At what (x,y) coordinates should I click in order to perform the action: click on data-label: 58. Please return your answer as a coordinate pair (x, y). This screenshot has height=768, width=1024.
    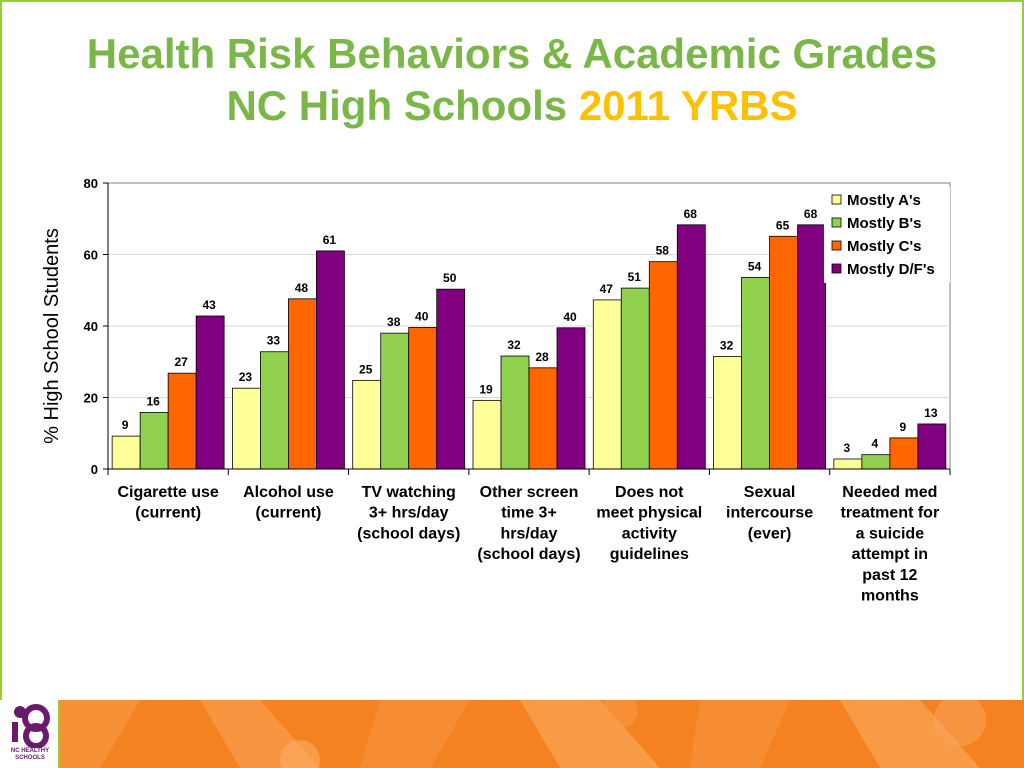
    Looking at the image, I should click on (663, 251).